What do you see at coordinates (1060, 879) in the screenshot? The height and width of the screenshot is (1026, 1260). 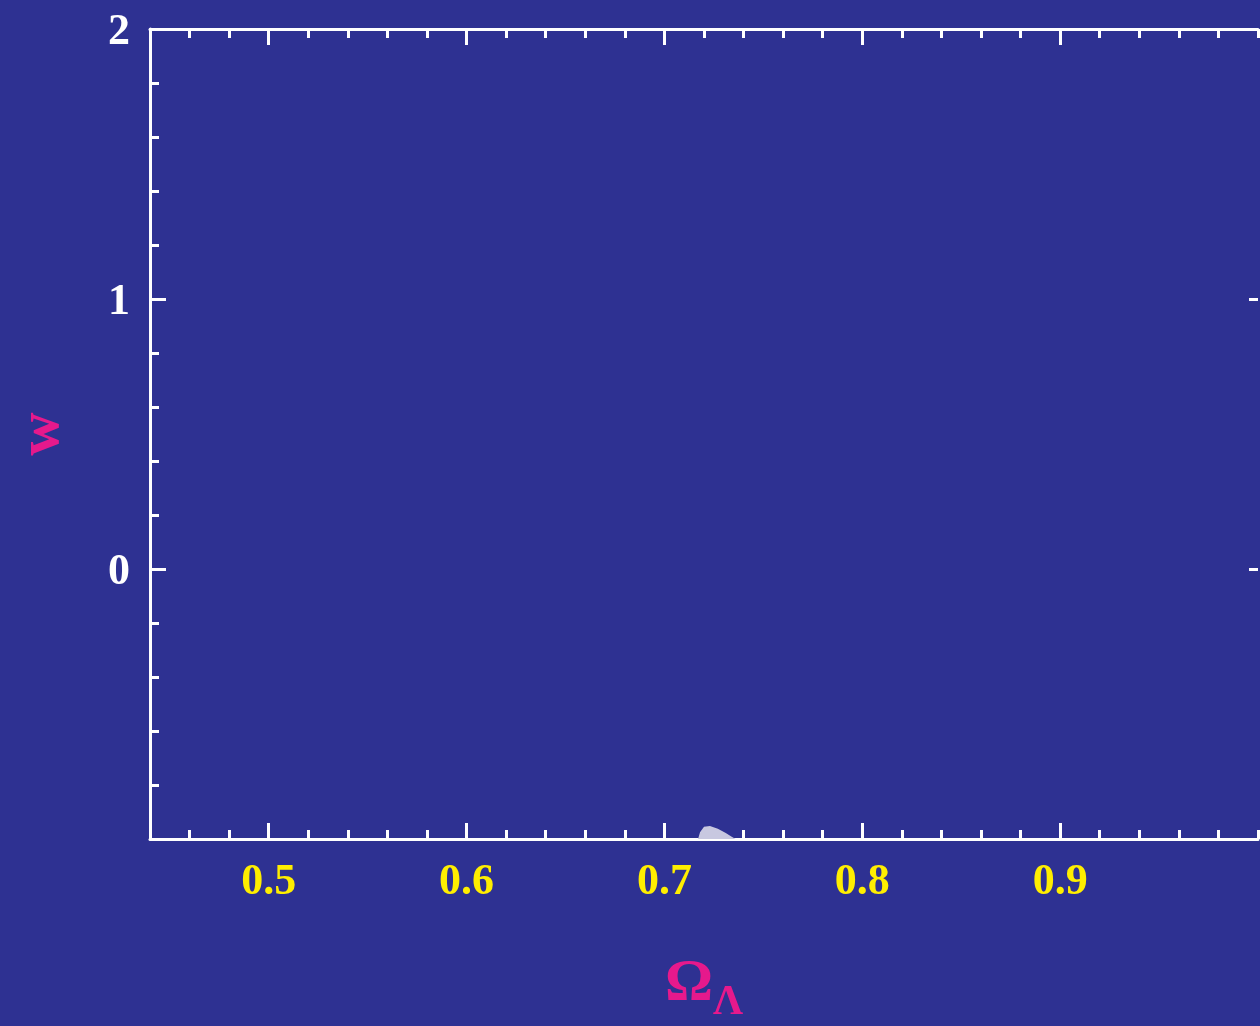 I see `x-tick-label: 0.9` at bounding box center [1060, 879].